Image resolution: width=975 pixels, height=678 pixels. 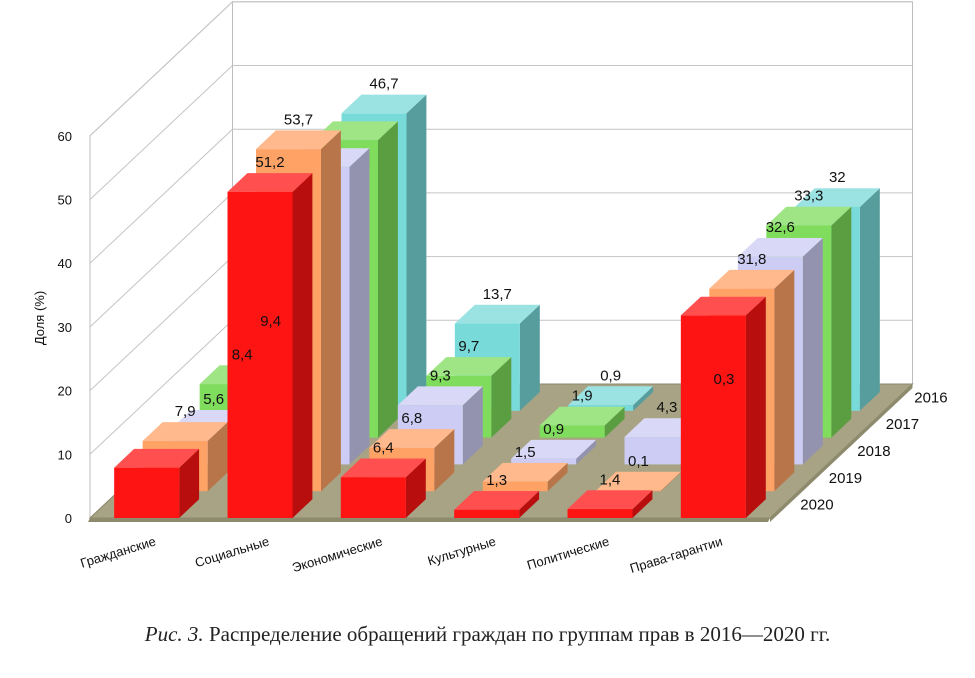 What do you see at coordinates (845, 478) in the screenshot?
I see `series-label-2019: 2019` at bounding box center [845, 478].